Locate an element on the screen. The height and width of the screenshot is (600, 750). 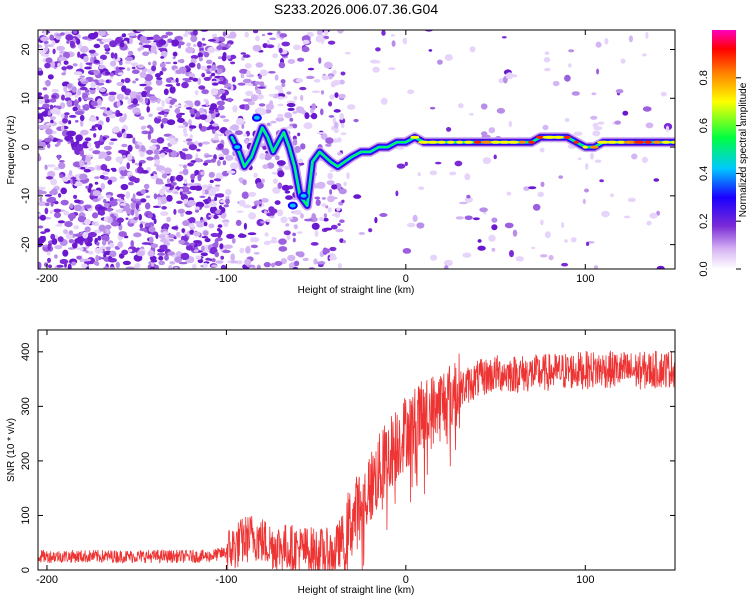
colorbar-tick-label: 0.8 is located at coordinates (704, 77).